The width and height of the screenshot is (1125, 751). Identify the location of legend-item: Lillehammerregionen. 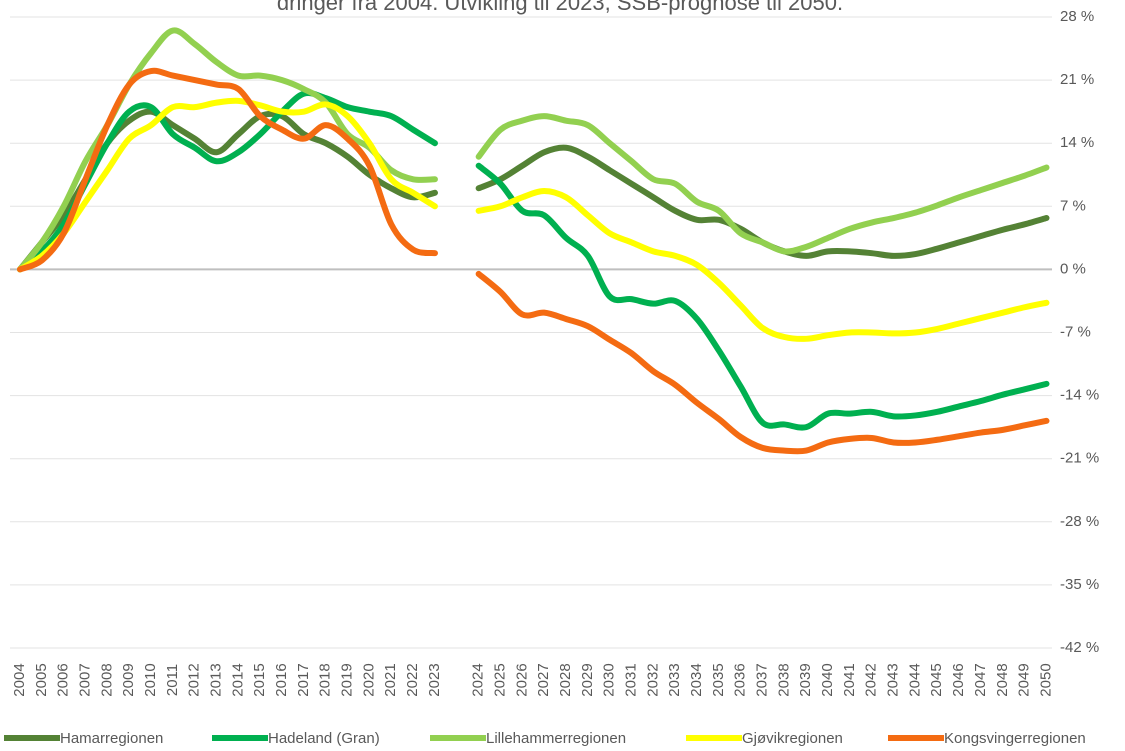
(528, 738).